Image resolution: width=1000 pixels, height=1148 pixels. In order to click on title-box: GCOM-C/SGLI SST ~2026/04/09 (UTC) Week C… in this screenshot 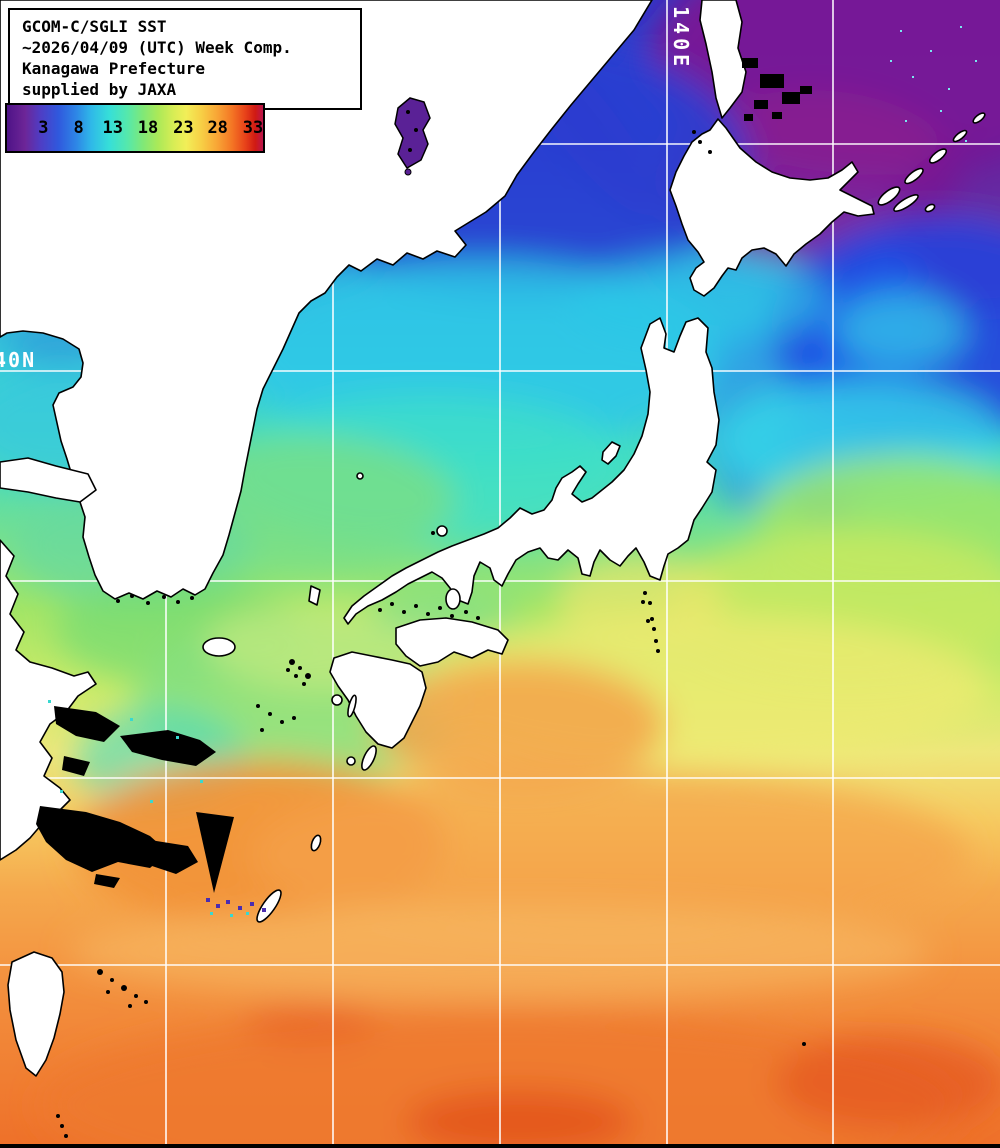, I will do `click(185, 59)`.